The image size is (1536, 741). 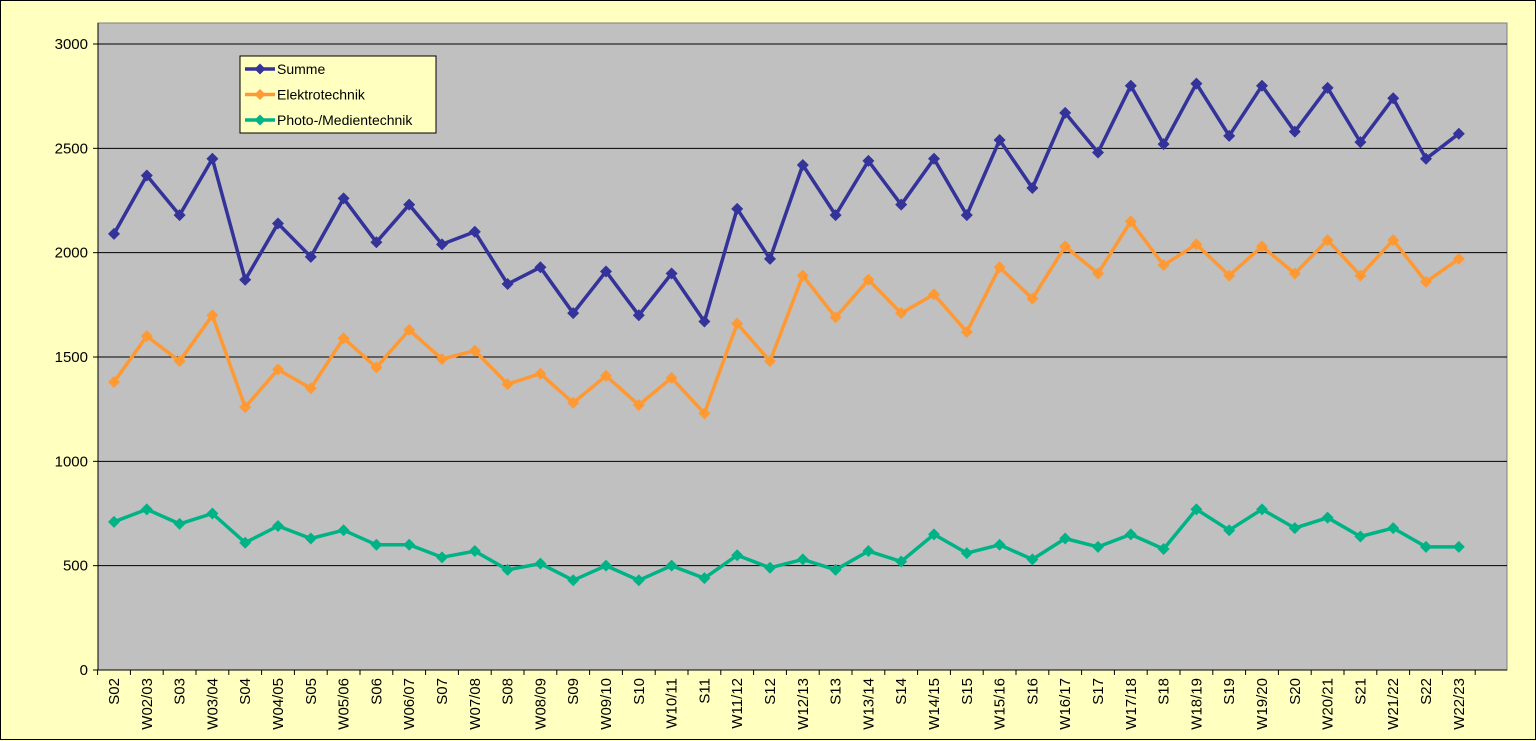 I want to click on x-tick-label: S12, so click(x=770, y=691).